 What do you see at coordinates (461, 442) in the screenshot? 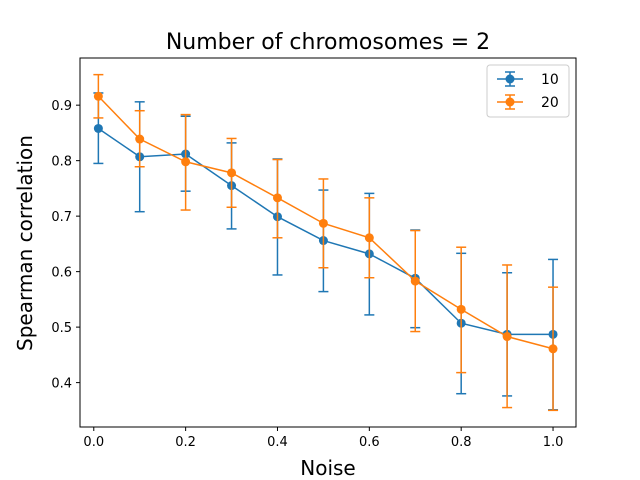
I see `x-tick-label: 0.8` at bounding box center [461, 442].